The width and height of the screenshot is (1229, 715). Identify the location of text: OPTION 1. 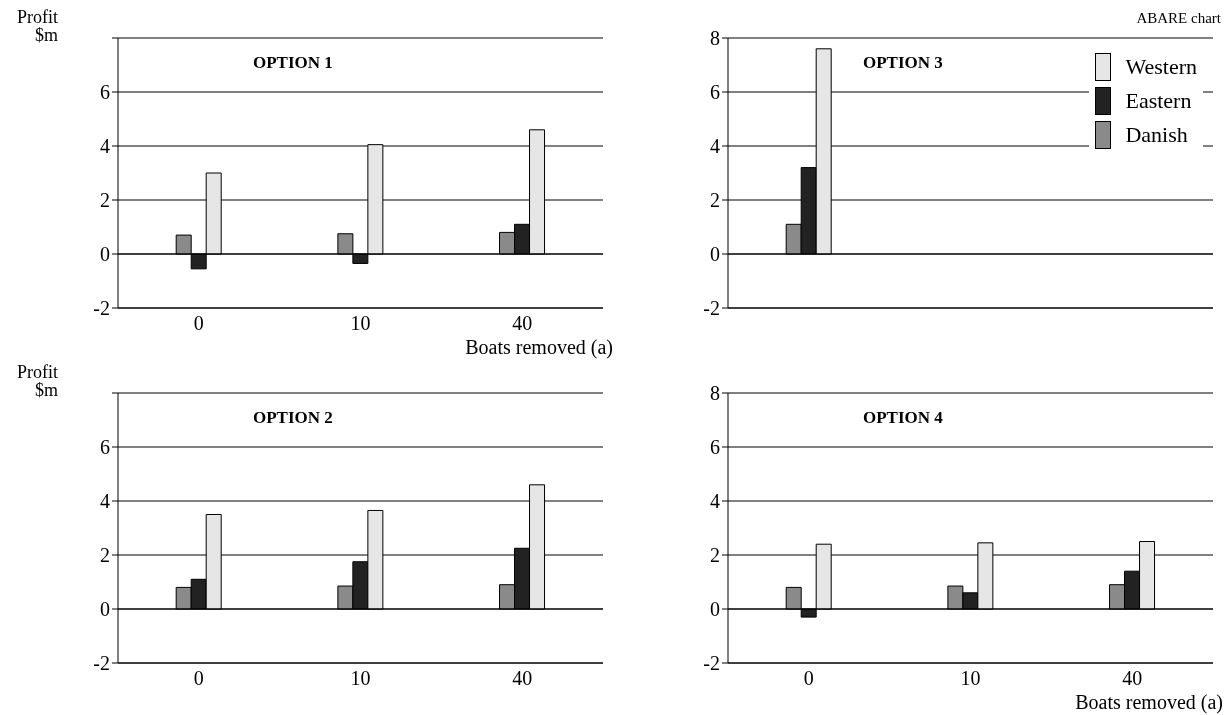
(293, 63).